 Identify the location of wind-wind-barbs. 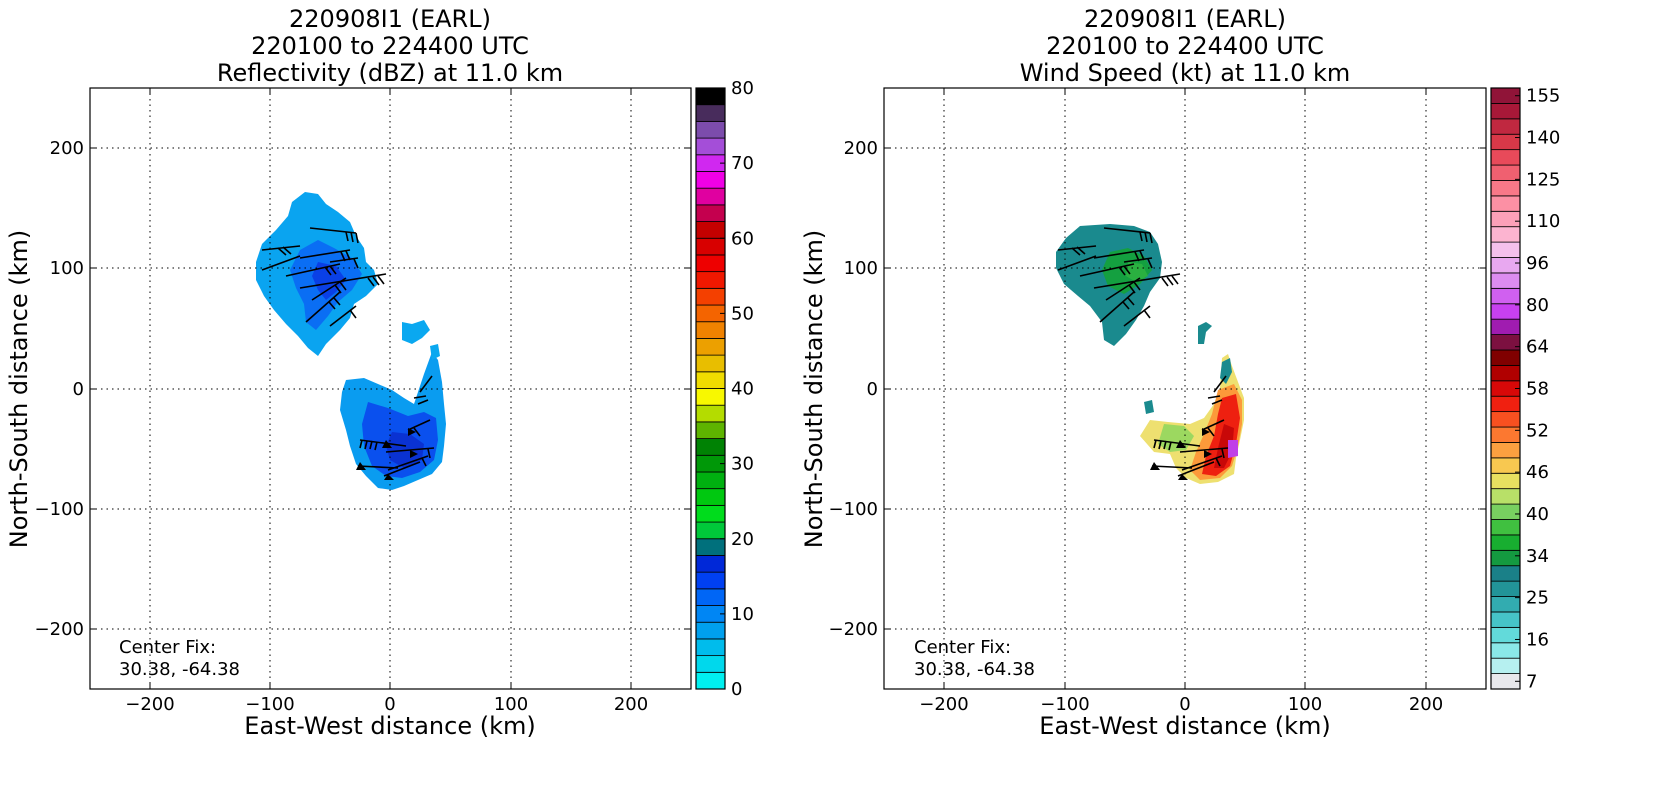
(1143, 352).